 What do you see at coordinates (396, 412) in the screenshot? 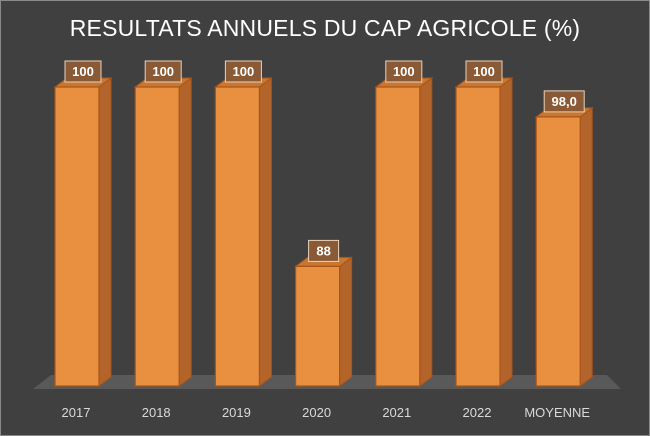
I see `x-tick-label-2021: 2021` at bounding box center [396, 412].